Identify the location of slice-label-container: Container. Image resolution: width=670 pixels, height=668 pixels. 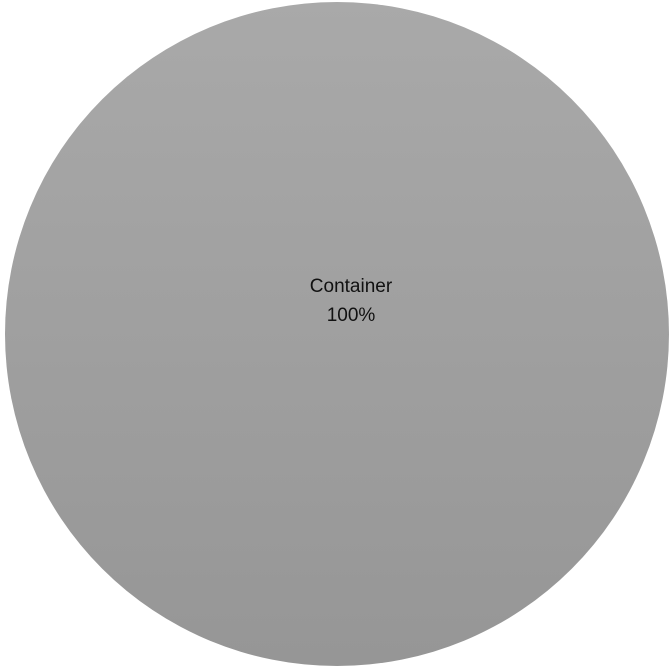
(351, 286).